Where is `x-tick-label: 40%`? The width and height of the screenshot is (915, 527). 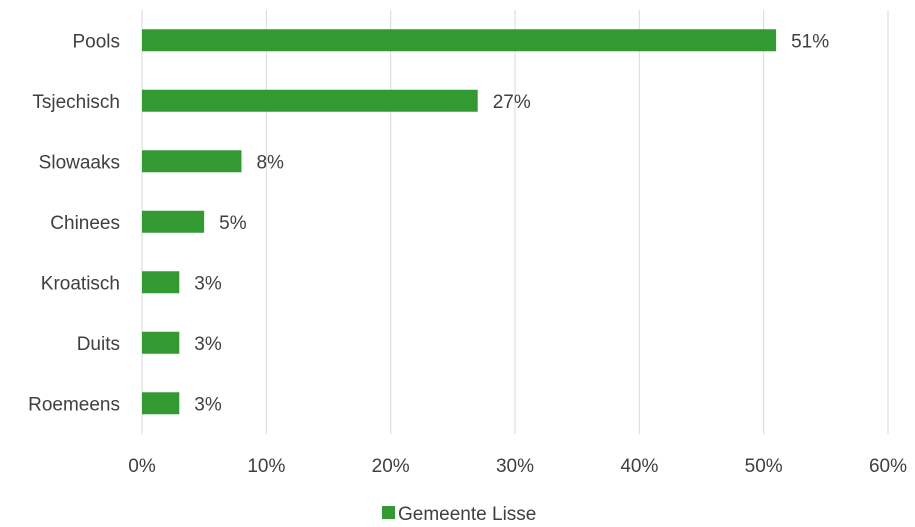
x-tick-label: 40% is located at coordinates (639, 466).